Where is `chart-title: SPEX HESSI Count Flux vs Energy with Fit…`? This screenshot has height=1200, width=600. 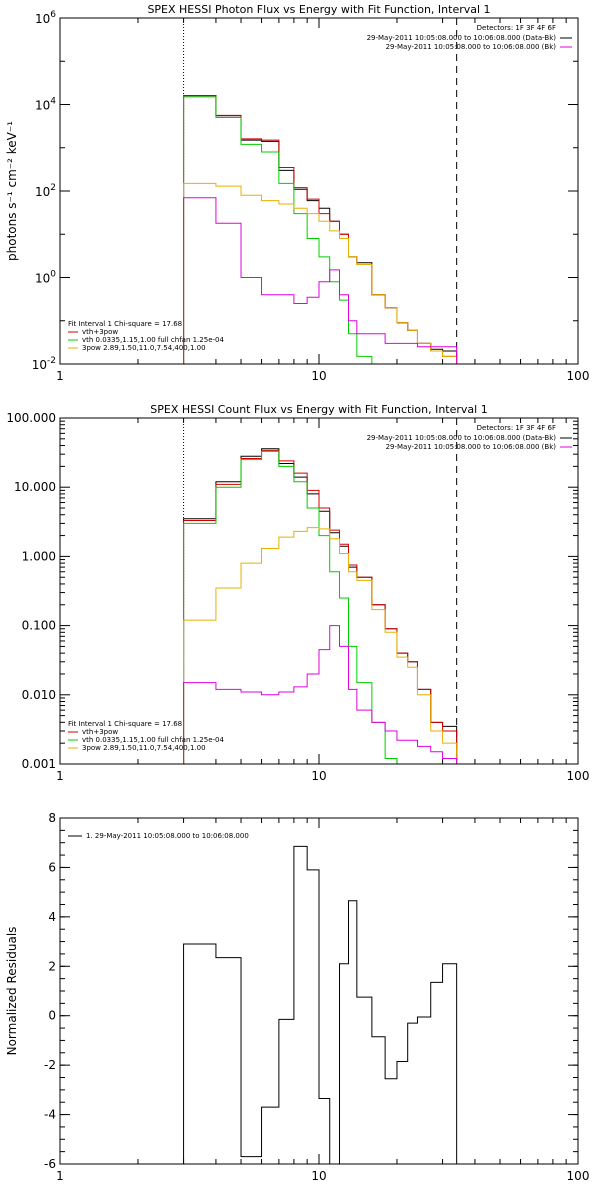
chart-title: SPEX HESSI Count Flux vs Energy with Fit… is located at coordinates (318, 409).